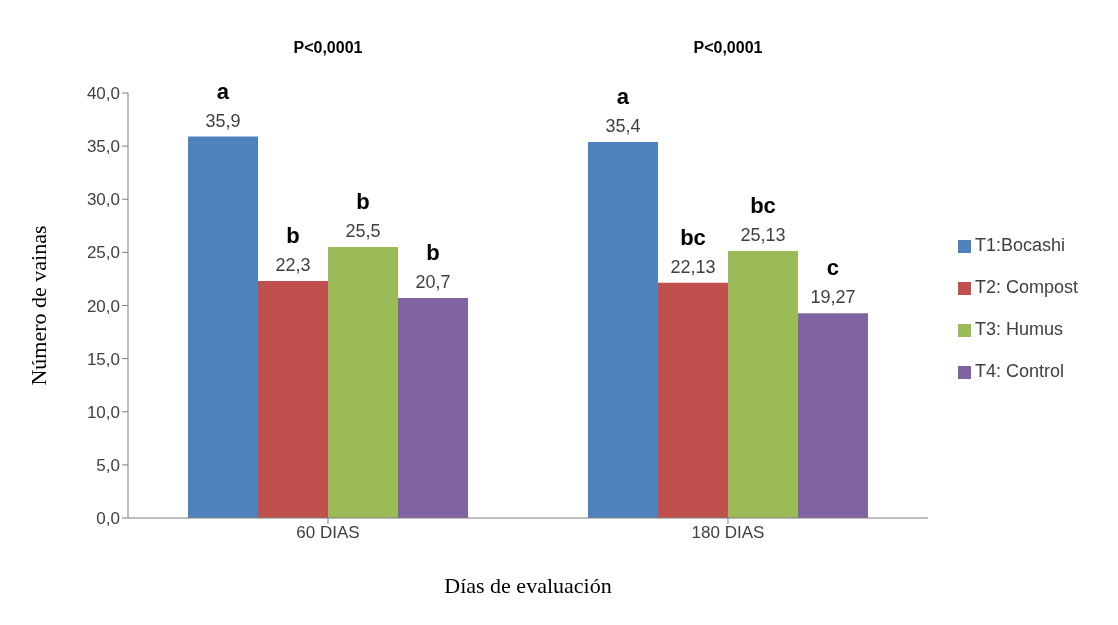 This screenshot has width=1118, height=625. Describe the element at coordinates (103, 200) in the screenshot. I see `y-tick-label: 30,0` at that location.